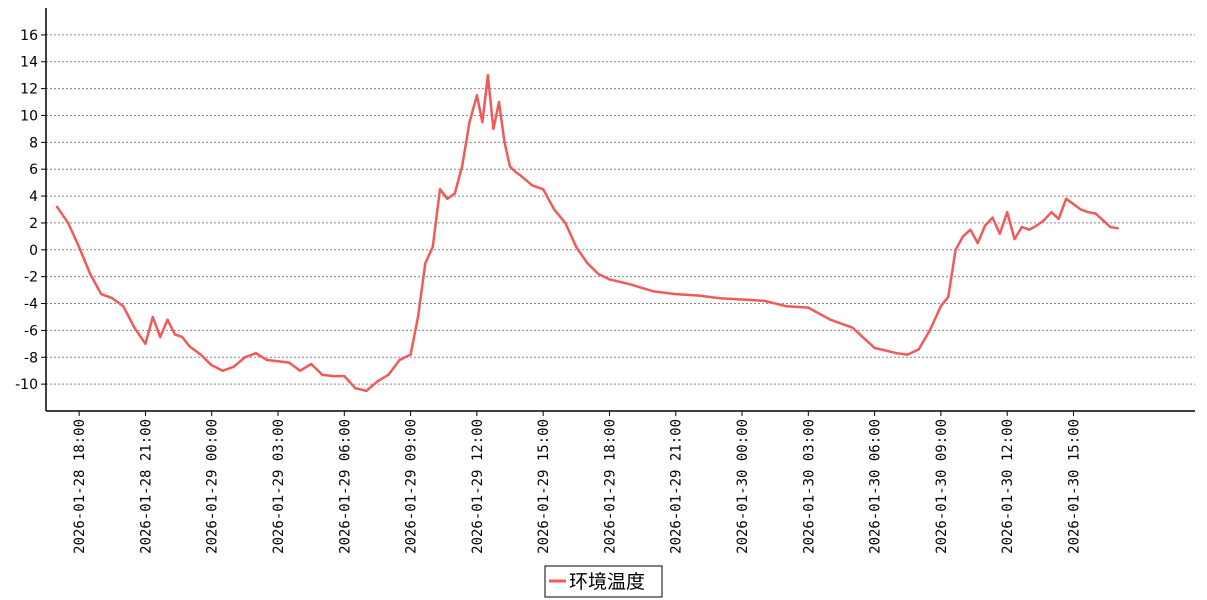 Image resolution: width=1207 pixels, height=600 pixels. Describe the element at coordinates (26, 385) in the screenshot. I see `y-tick-label: -10` at that location.